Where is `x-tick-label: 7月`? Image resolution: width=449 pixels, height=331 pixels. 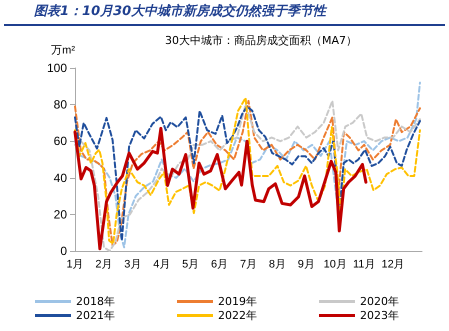
x-tick-label: 7月 is located at coordinates (249, 264).